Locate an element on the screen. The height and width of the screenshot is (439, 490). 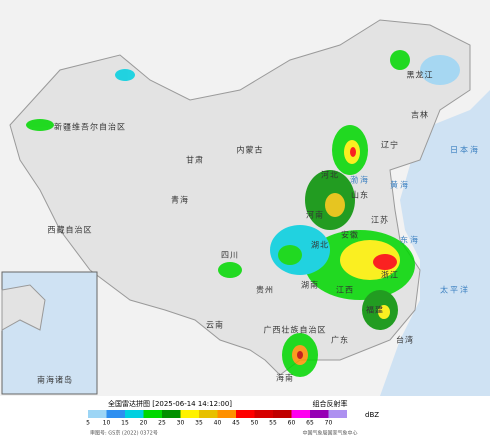
region-label: 浙江 is located at coordinates (390, 275).